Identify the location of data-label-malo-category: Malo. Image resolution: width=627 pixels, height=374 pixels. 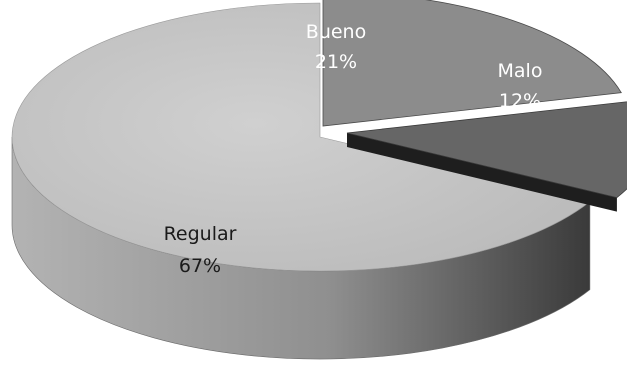
(520, 71).